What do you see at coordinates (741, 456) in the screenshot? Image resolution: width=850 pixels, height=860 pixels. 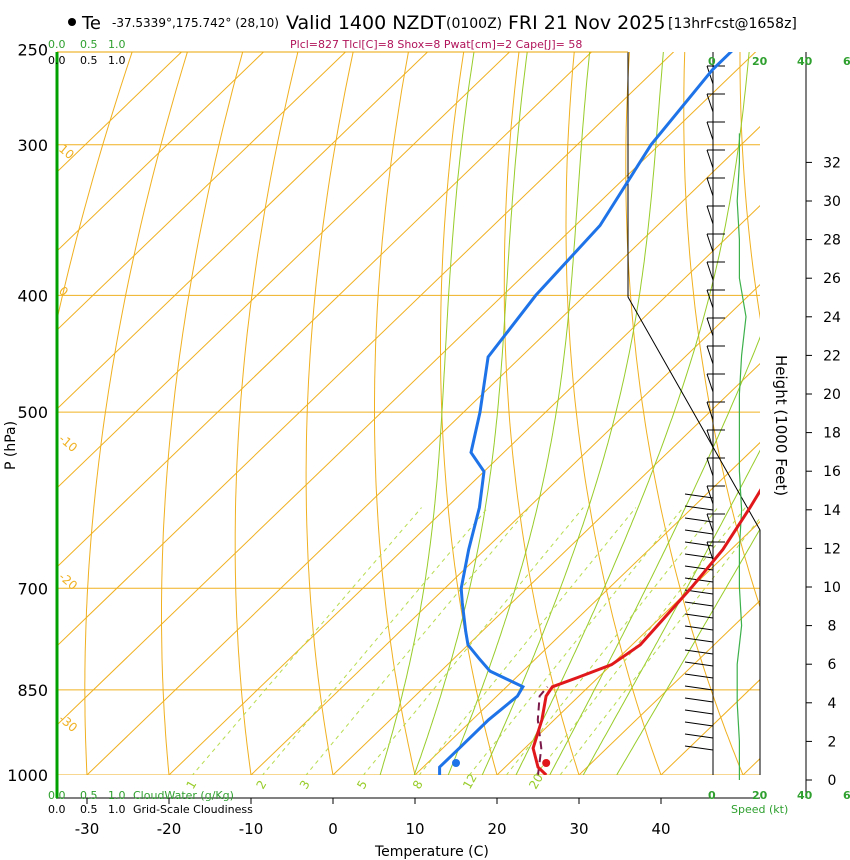 I see `wind-speed-line` at bounding box center [741, 456].